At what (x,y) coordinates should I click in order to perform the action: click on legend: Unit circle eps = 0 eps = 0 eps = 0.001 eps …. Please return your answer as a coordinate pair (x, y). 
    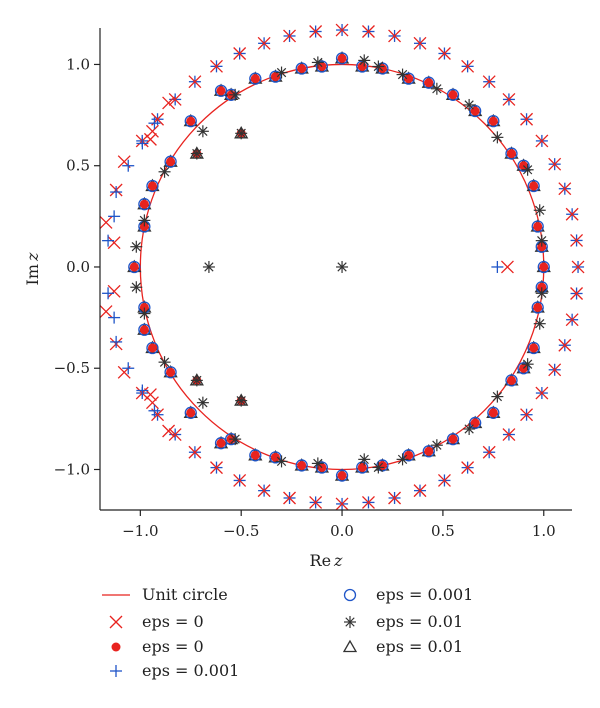
    Looking at the image, I should click on (287, 632).